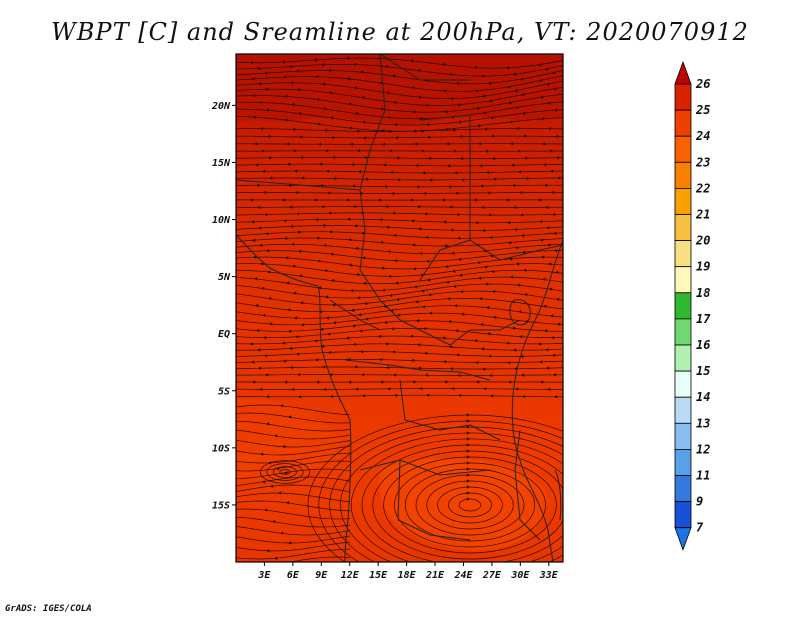  I want to click on colorbar-label: 11, so click(703, 476).